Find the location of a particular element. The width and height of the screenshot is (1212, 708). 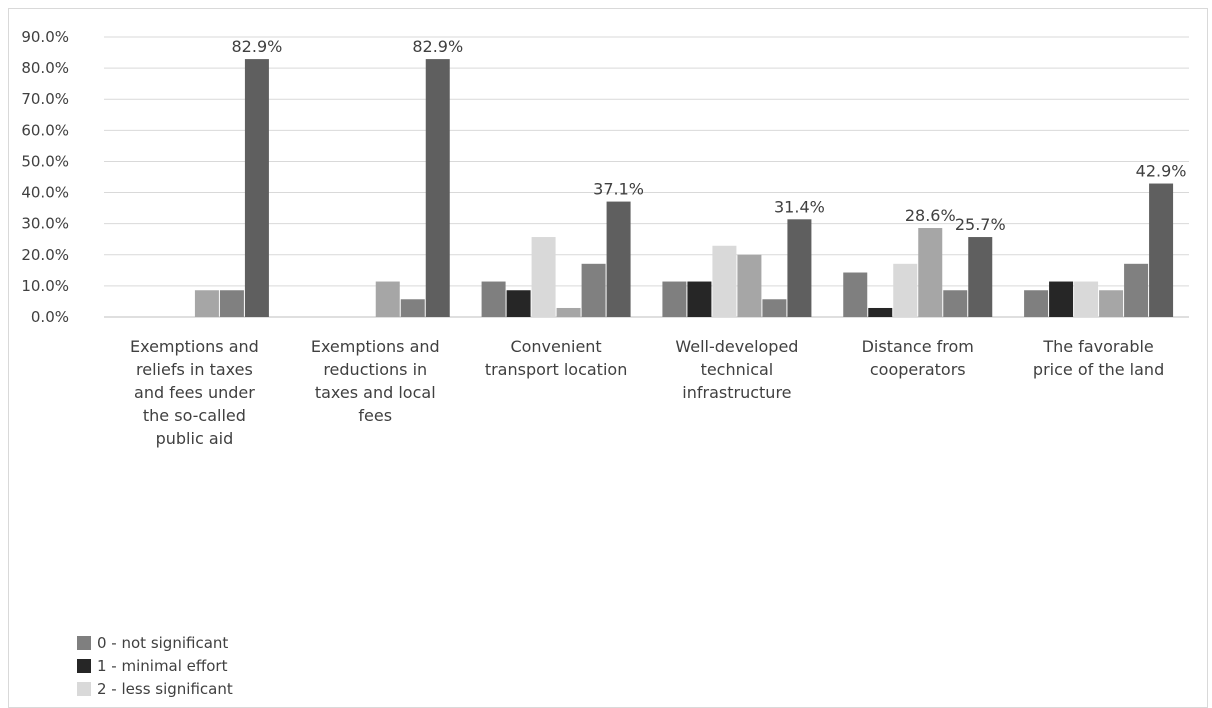

bar-s5-c4 is located at coordinates (980, 277).